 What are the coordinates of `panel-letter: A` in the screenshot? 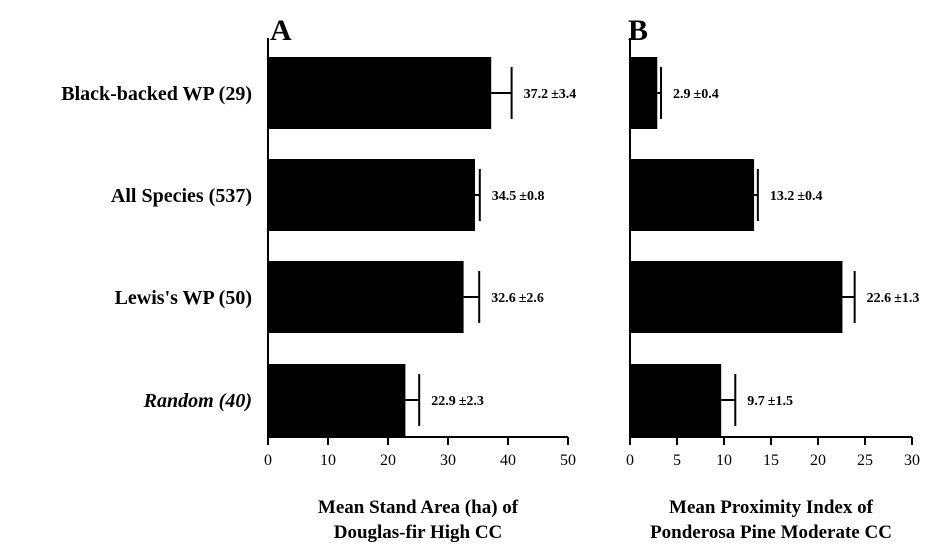 It's located at (281, 30).